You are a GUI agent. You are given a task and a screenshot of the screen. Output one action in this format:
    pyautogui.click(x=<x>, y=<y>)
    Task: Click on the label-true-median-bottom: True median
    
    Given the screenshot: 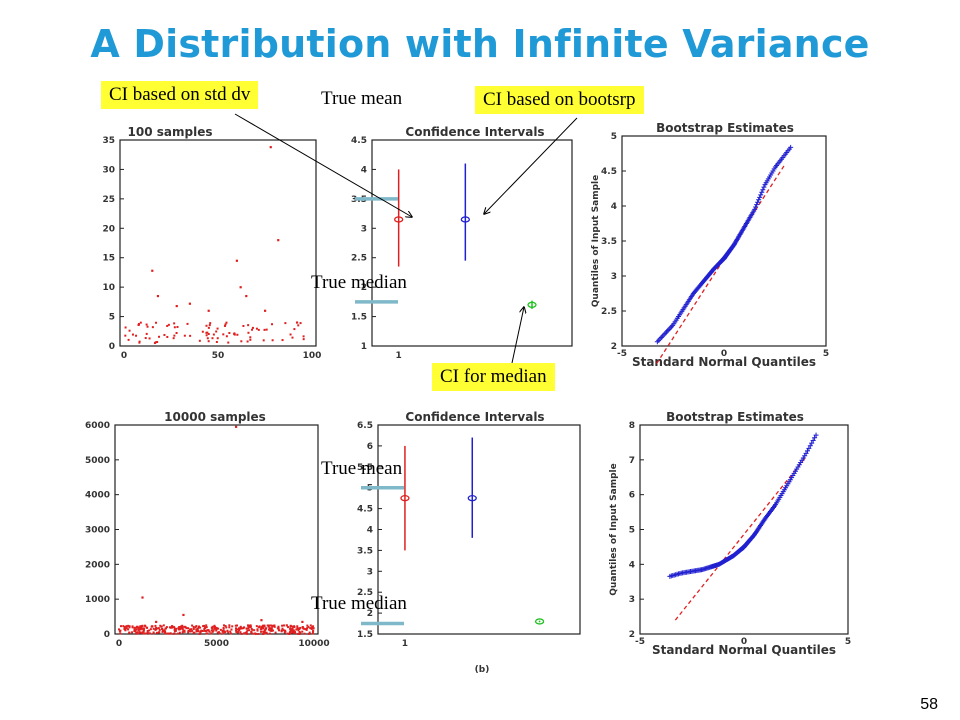 What is the action you would take?
    pyautogui.click(x=359, y=603)
    